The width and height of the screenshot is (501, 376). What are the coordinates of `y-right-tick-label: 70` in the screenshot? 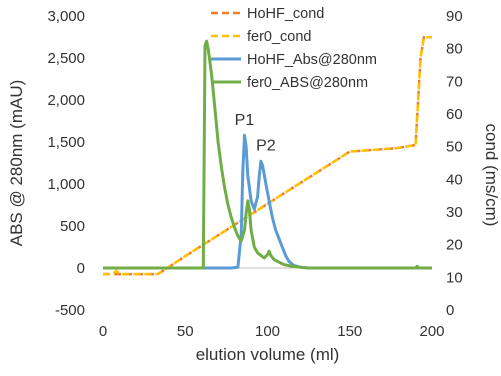 It's located at (454, 81).